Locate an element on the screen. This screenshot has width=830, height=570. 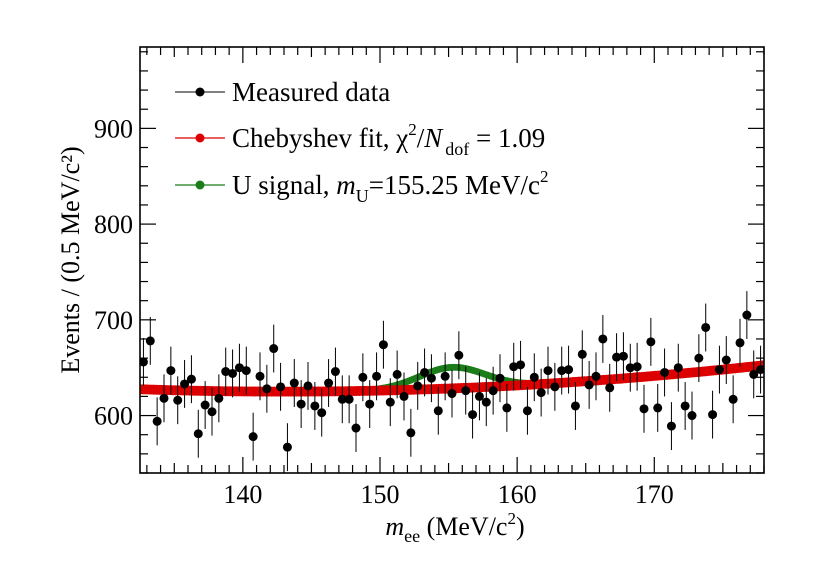
legend-entry-signal: U signal, mU=155.25 MeV/c2 is located at coordinates (361, 186).